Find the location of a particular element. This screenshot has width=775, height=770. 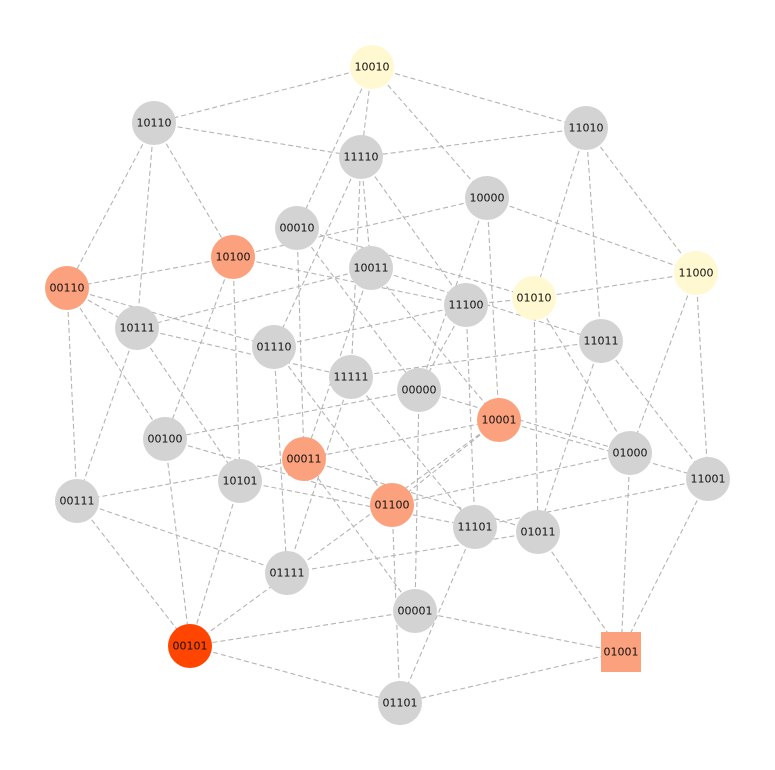

node-label: 01110 is located at coordinates (274, 347).